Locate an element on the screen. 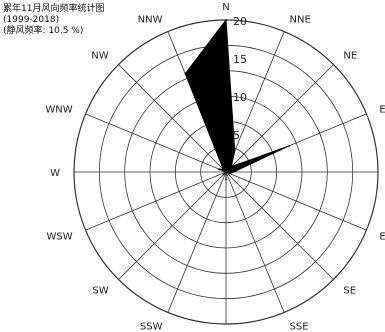 The height and width of the screenshot is (332, 385). data-point-nnw is located at coordinates (185, 73).